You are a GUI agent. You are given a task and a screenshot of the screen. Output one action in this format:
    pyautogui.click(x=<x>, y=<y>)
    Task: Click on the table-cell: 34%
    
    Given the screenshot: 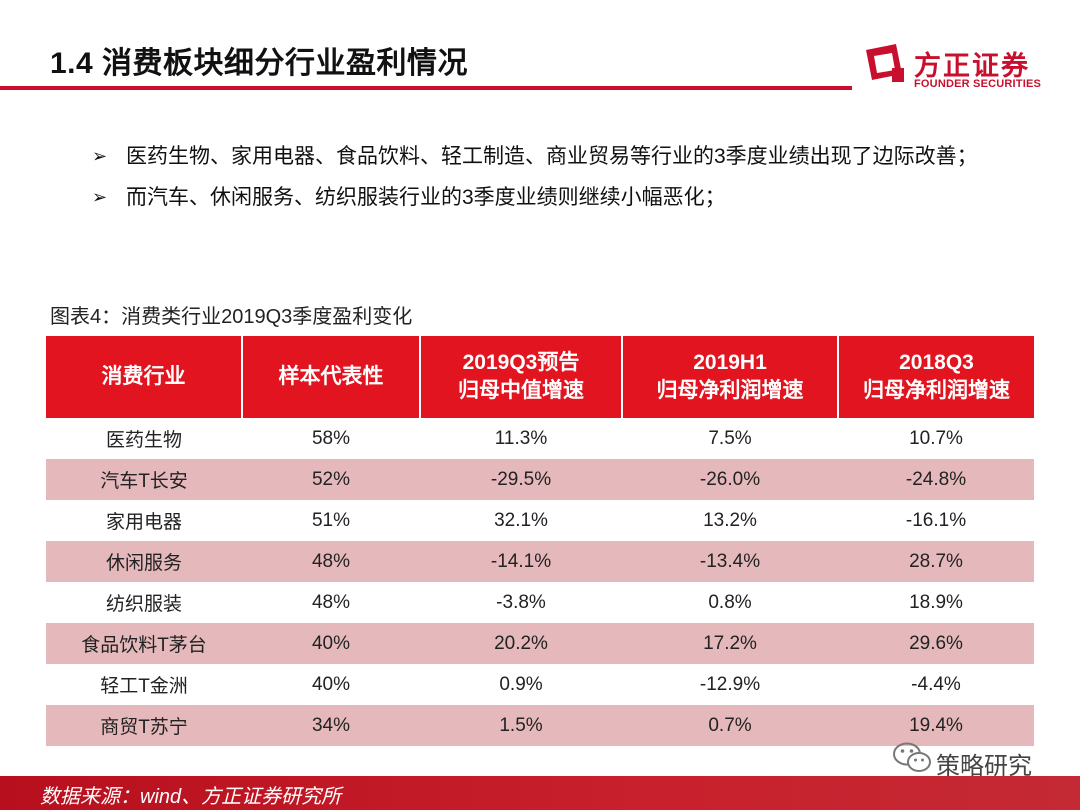 What is the action you would take?
    pyautogui.click(x=331, y=725)
    